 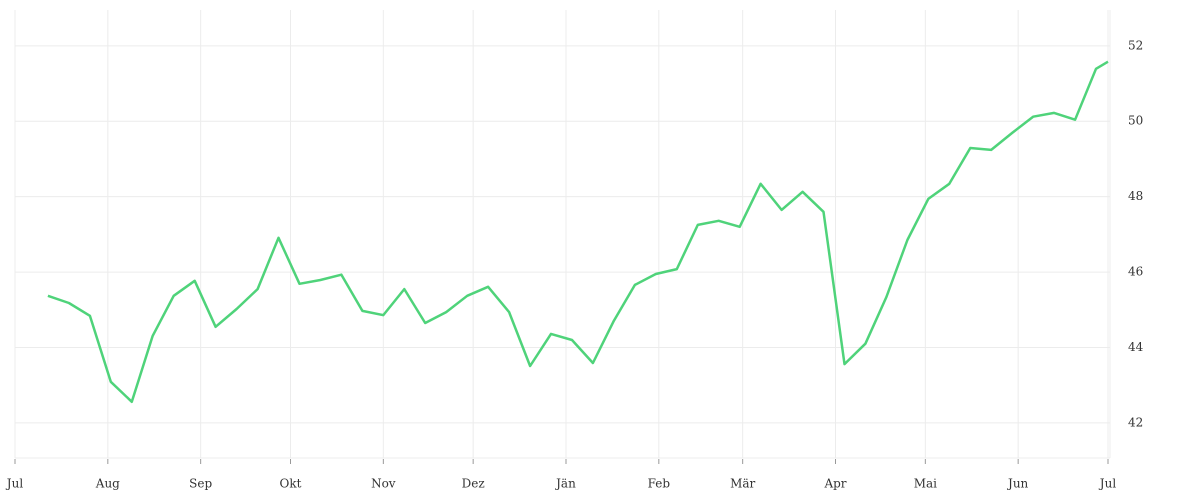 What do you see at coordinates (383, 484) in the screenshot?
I see `x-tick-label: Nov` at bounding box center [383, 484].